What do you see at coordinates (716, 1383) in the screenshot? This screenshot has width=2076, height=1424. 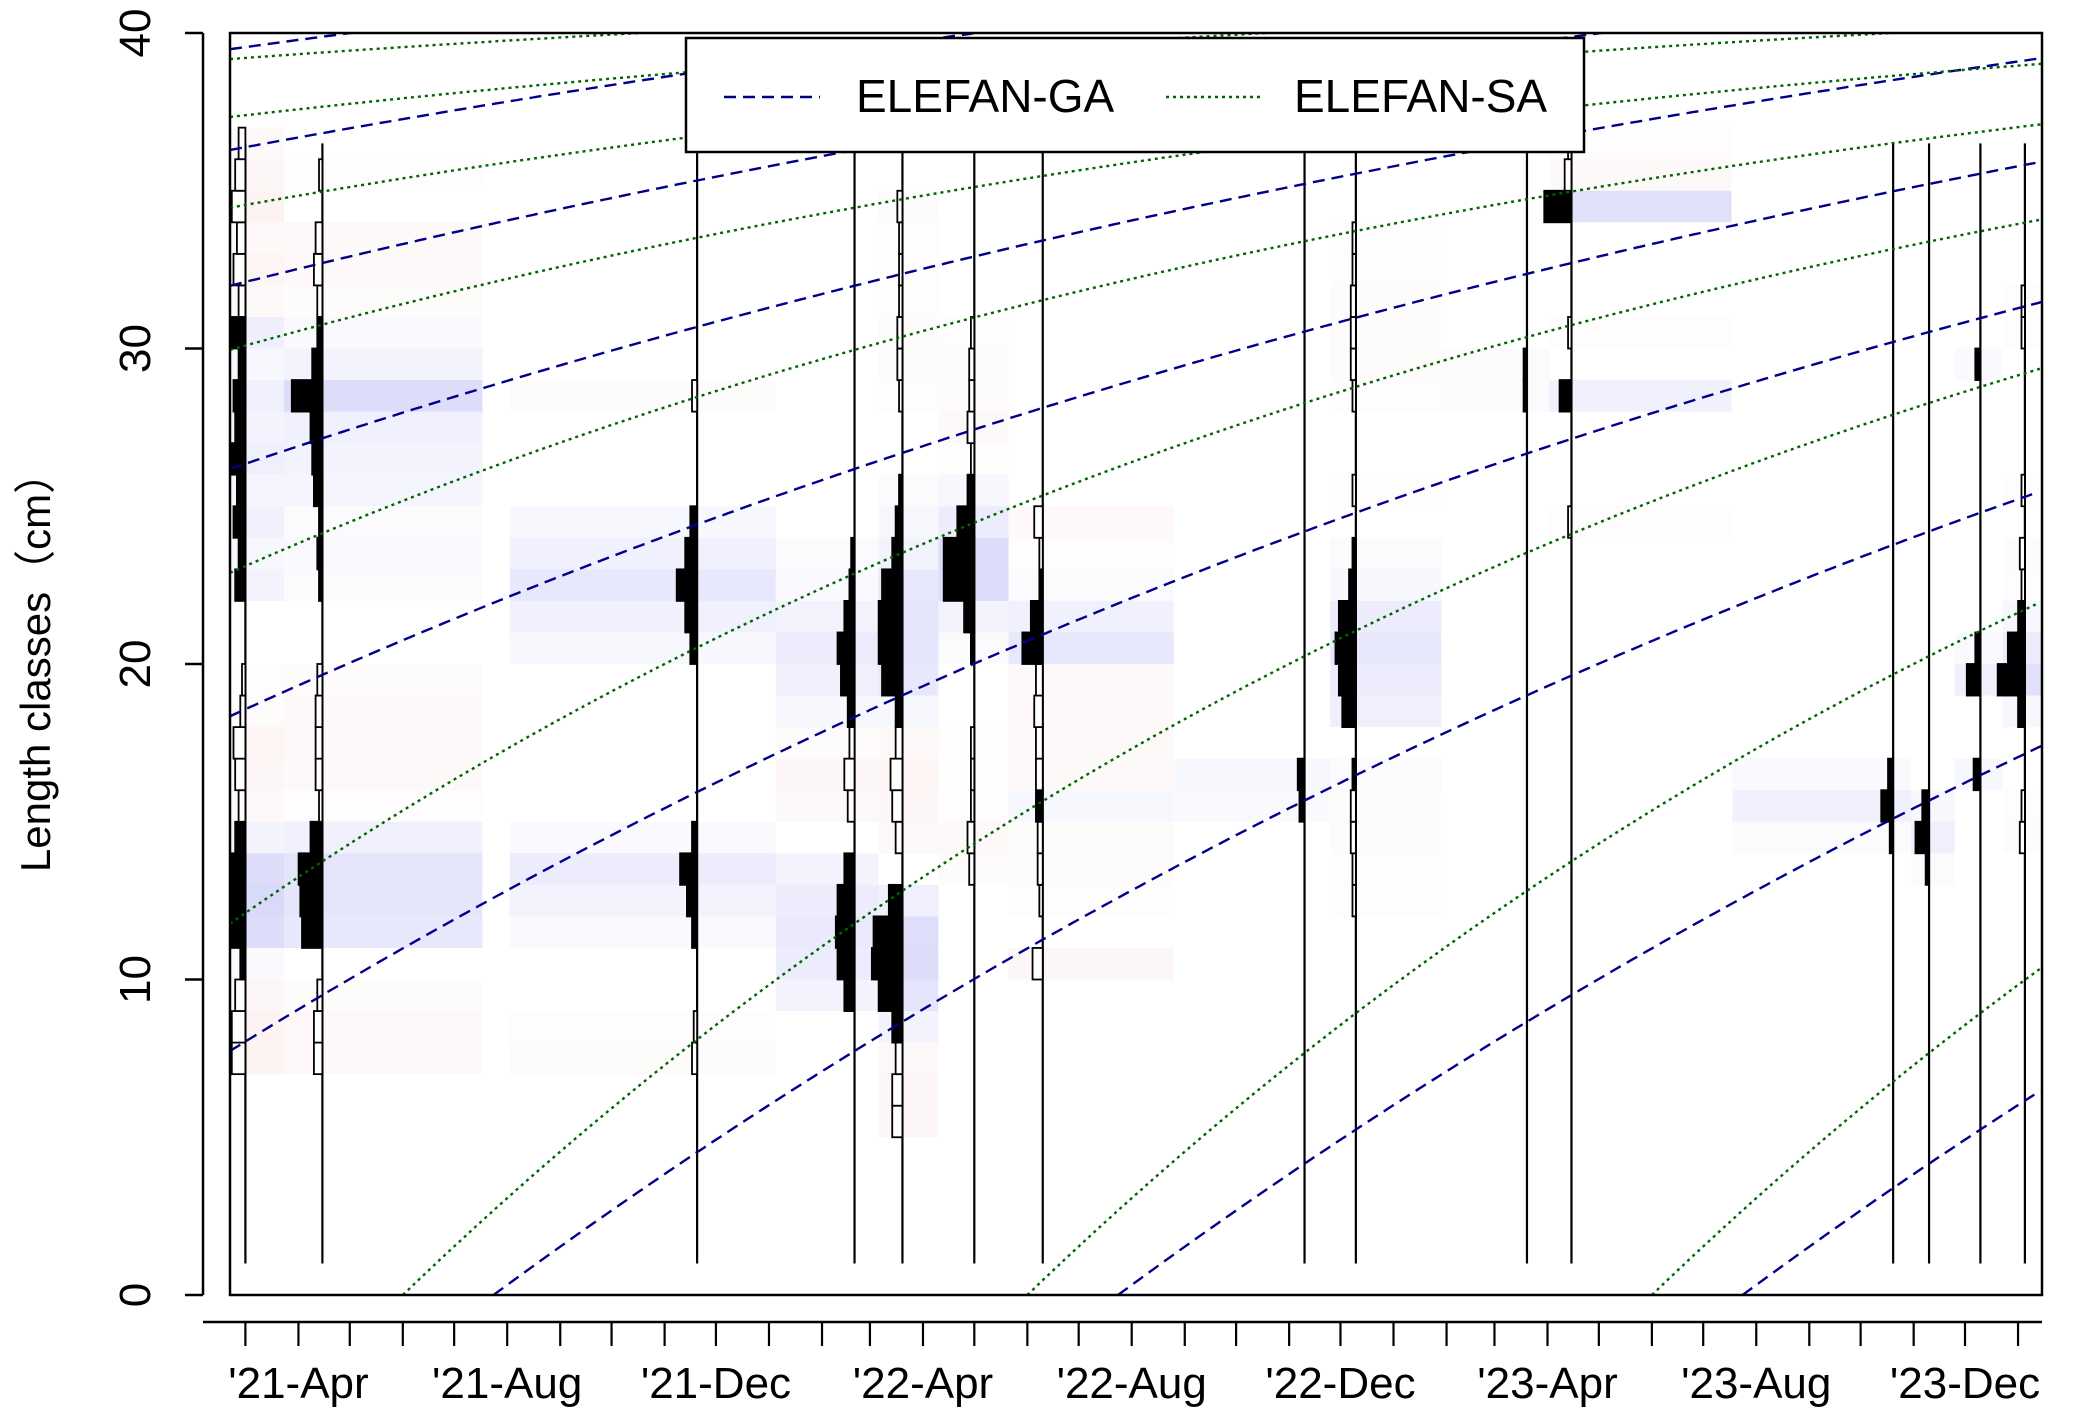 I see `x-tick-label: '21-Dec` at bounding box center [716, 1383].